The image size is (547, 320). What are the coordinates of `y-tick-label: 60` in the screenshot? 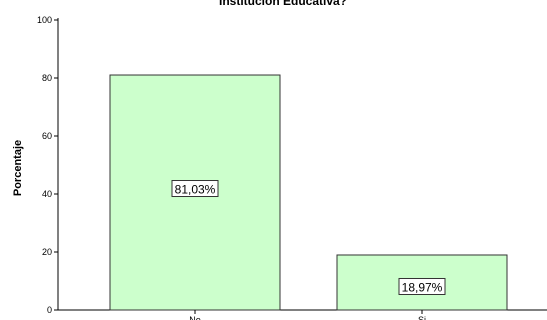 It's located at (47, 136).